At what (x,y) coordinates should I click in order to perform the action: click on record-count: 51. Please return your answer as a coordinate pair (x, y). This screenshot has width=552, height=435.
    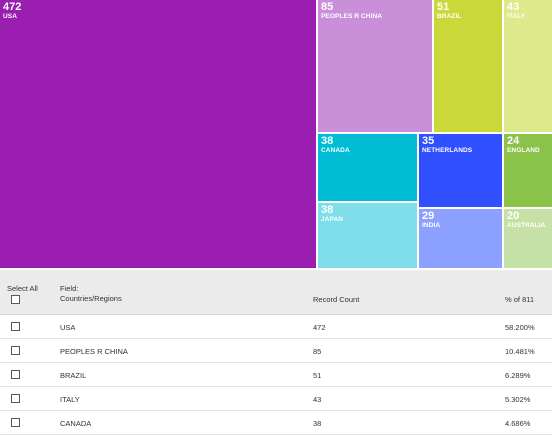
    Looking at the image, I should click on (317, 375).